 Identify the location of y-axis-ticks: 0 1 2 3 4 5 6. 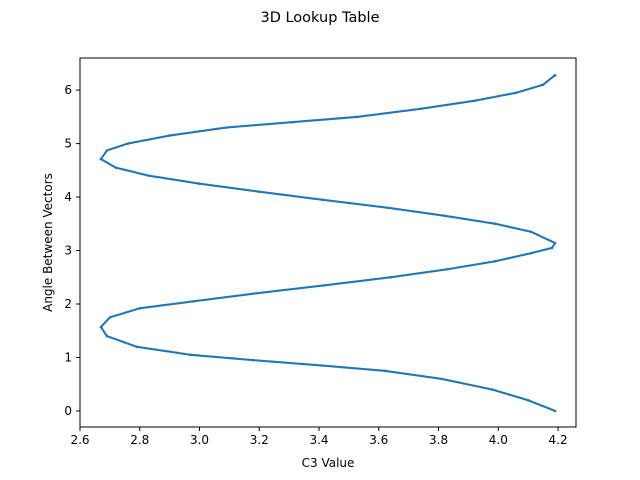
(72, 250).